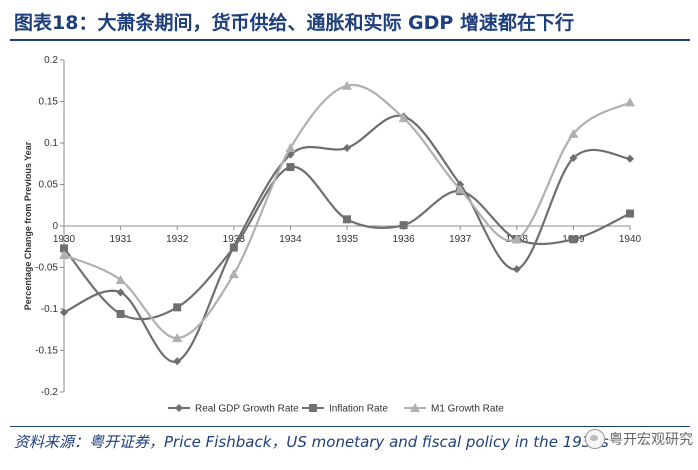  What do you see at coordinates (50, 226) in the screenshot?
I see `y-axis: 0.2 0.15 0.1 0.05 0 -0.05 -0.1 -0.15 -0.2` at bounding box center [50, 226].